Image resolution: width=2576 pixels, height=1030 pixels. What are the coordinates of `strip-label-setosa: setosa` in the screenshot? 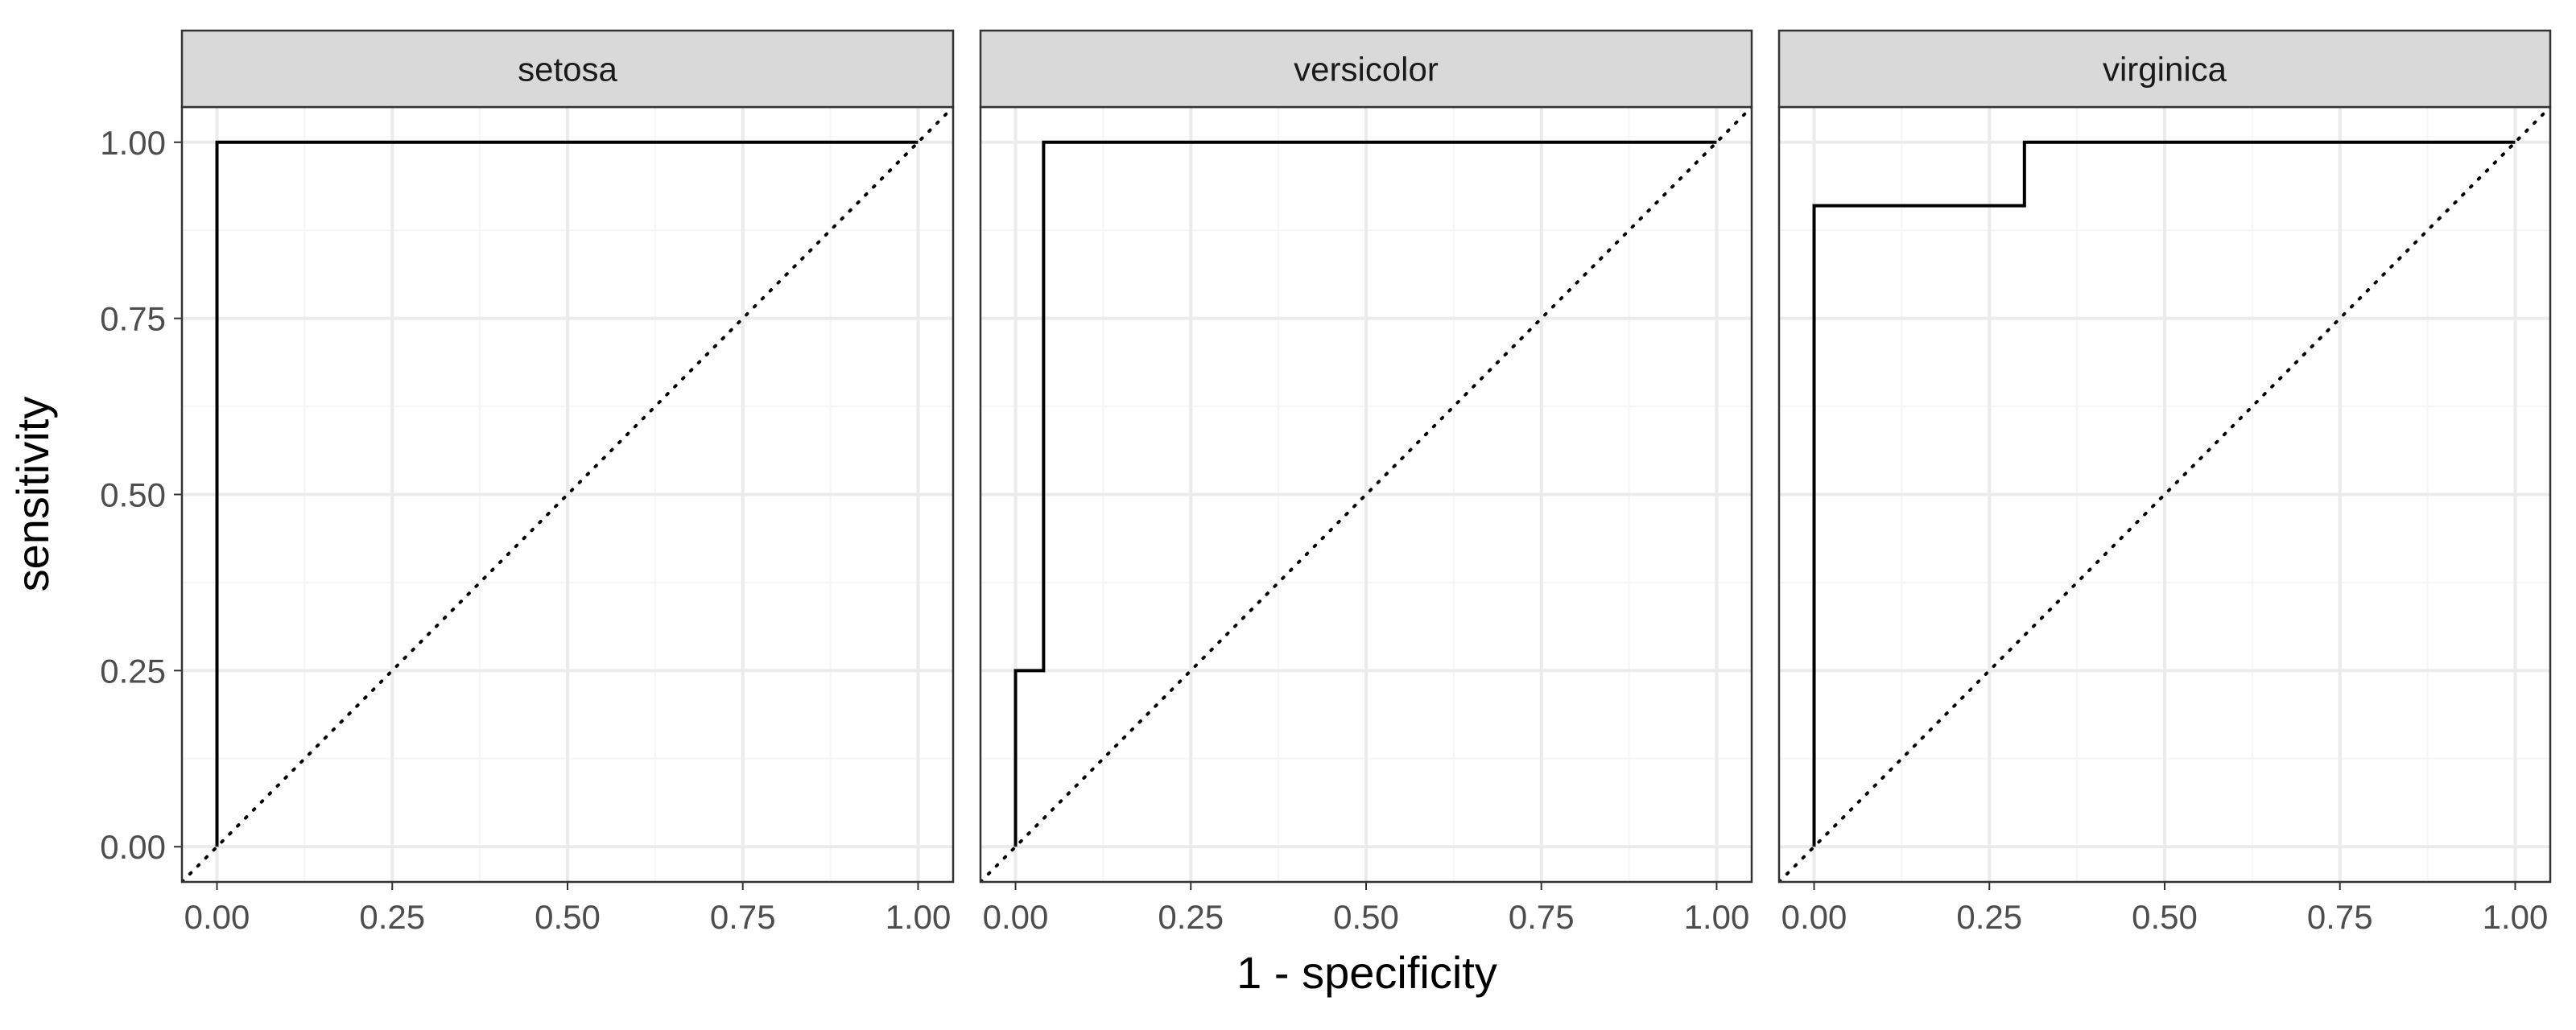 It's located at (567, 70).